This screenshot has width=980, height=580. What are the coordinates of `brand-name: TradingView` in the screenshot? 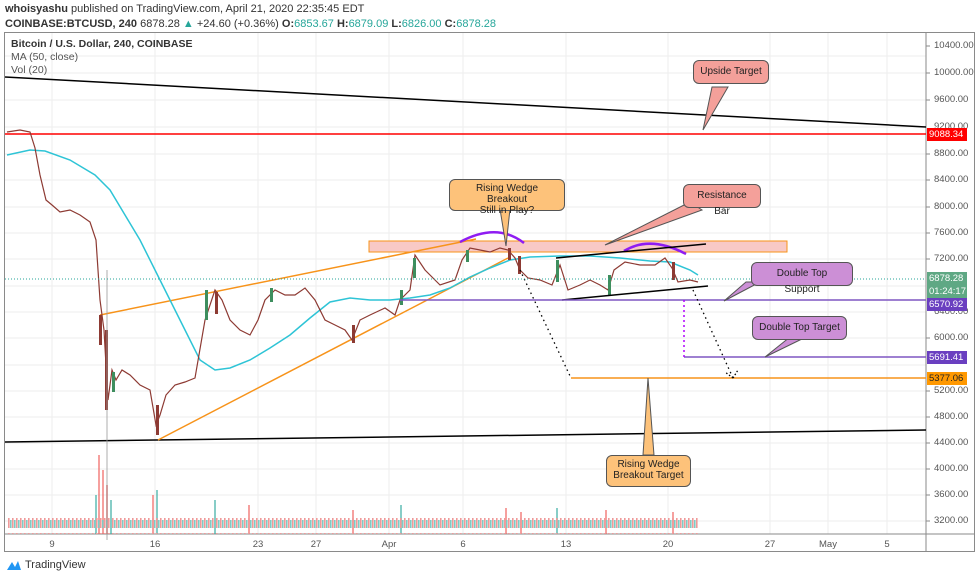 It's located at (55, 565).